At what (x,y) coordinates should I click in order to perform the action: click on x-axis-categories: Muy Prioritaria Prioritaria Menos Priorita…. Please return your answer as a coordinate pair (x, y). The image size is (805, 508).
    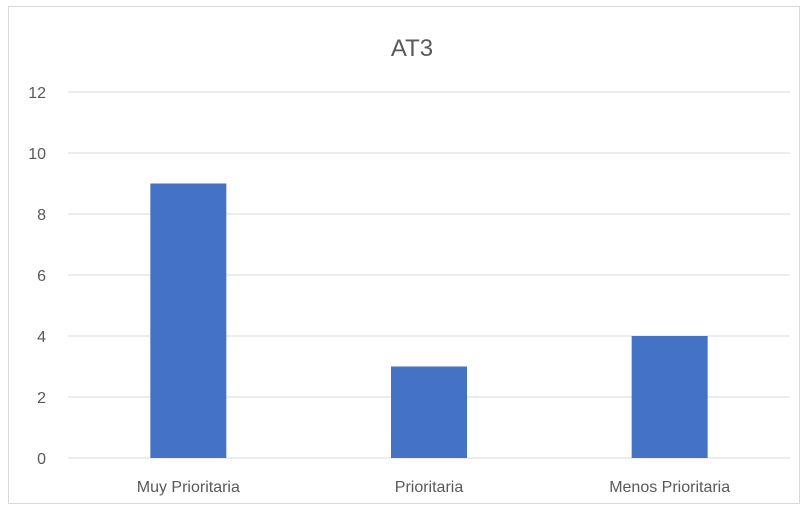
    Looking at the image, I should click on (433, 487).